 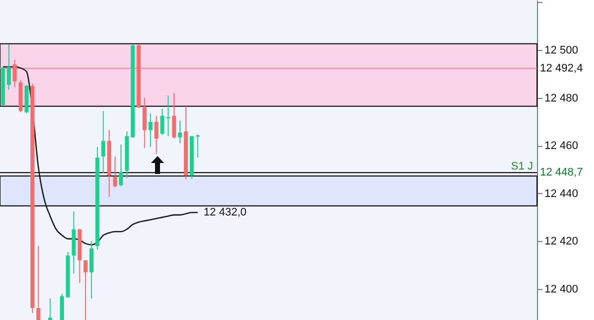 What do you see at coordinates (561, 68) in the screenshot?
I see `ref-line-label: 12 492,4` at bounding box center [561, 68].